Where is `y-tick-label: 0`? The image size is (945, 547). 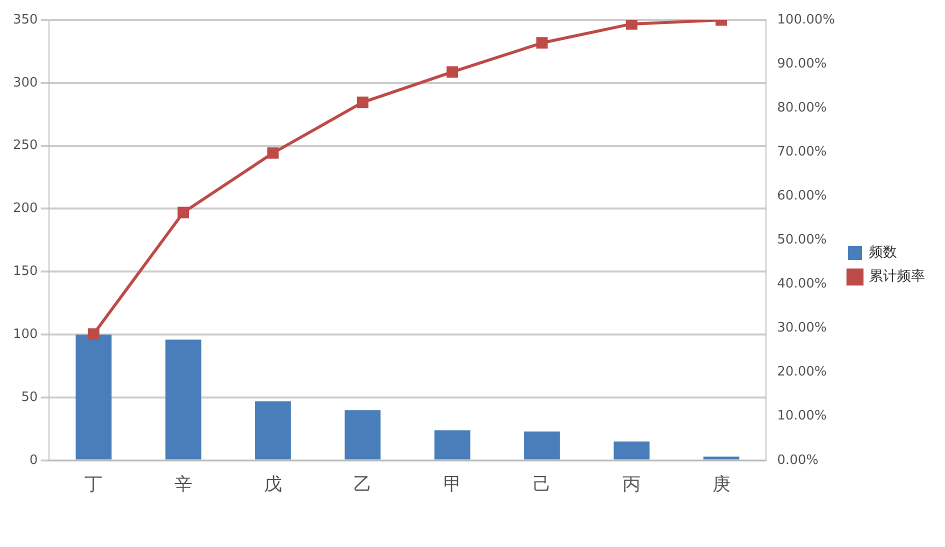 y-tick-label: 0 is located at coordinates (34, 460).